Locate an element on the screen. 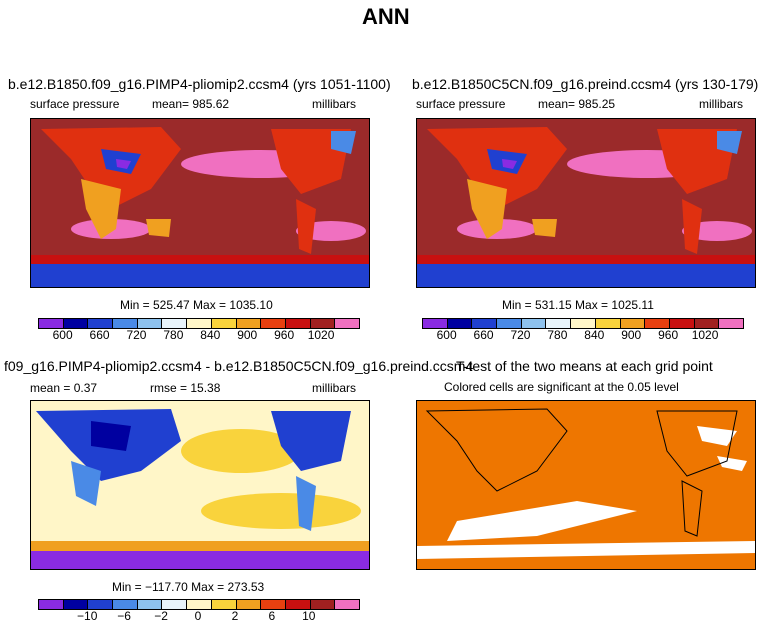 This screenshot has height=625, width=760. colorbar-diff is located at coordinates (199, 604).